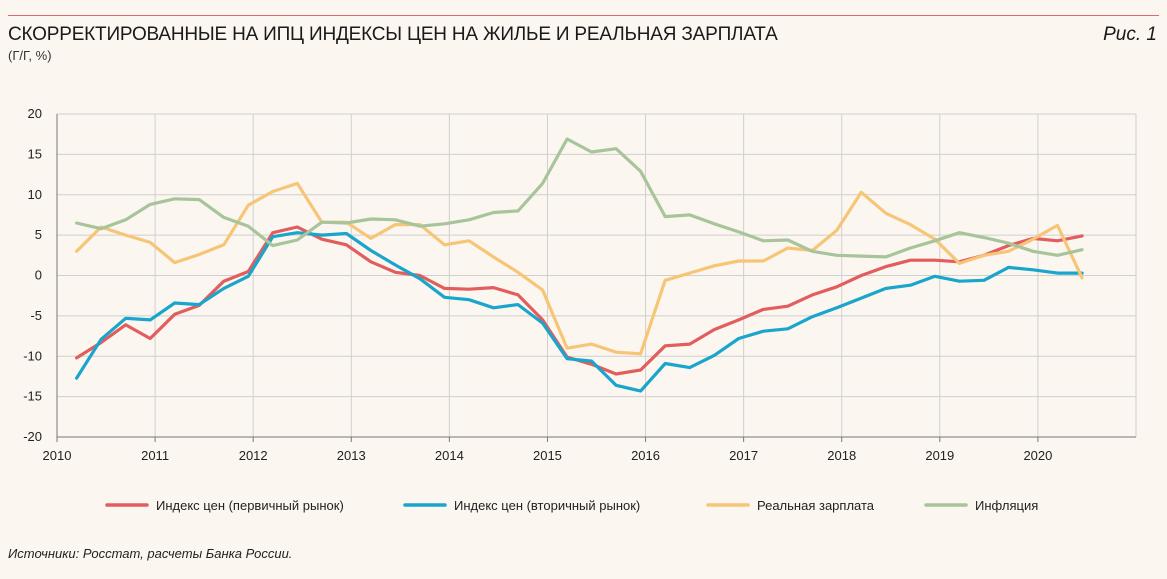  Describe the element at coordinates (57, 455) in the screenshot. I see `x-tick-label: 2010` at that location.